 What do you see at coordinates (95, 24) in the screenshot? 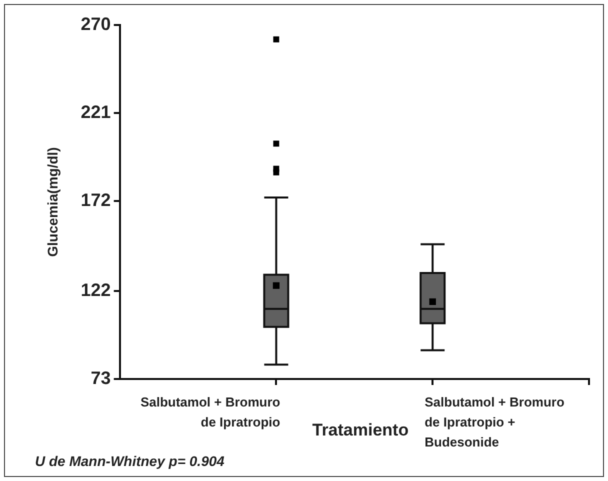
I see `y-tick-label: 270` at bounding box center [95, 24].